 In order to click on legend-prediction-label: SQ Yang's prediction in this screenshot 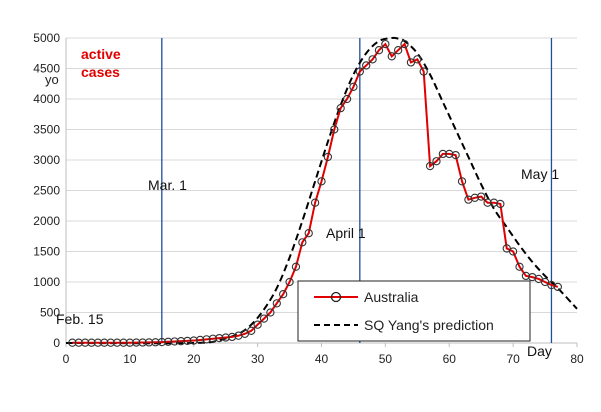, I will do `click(429, 325)`.